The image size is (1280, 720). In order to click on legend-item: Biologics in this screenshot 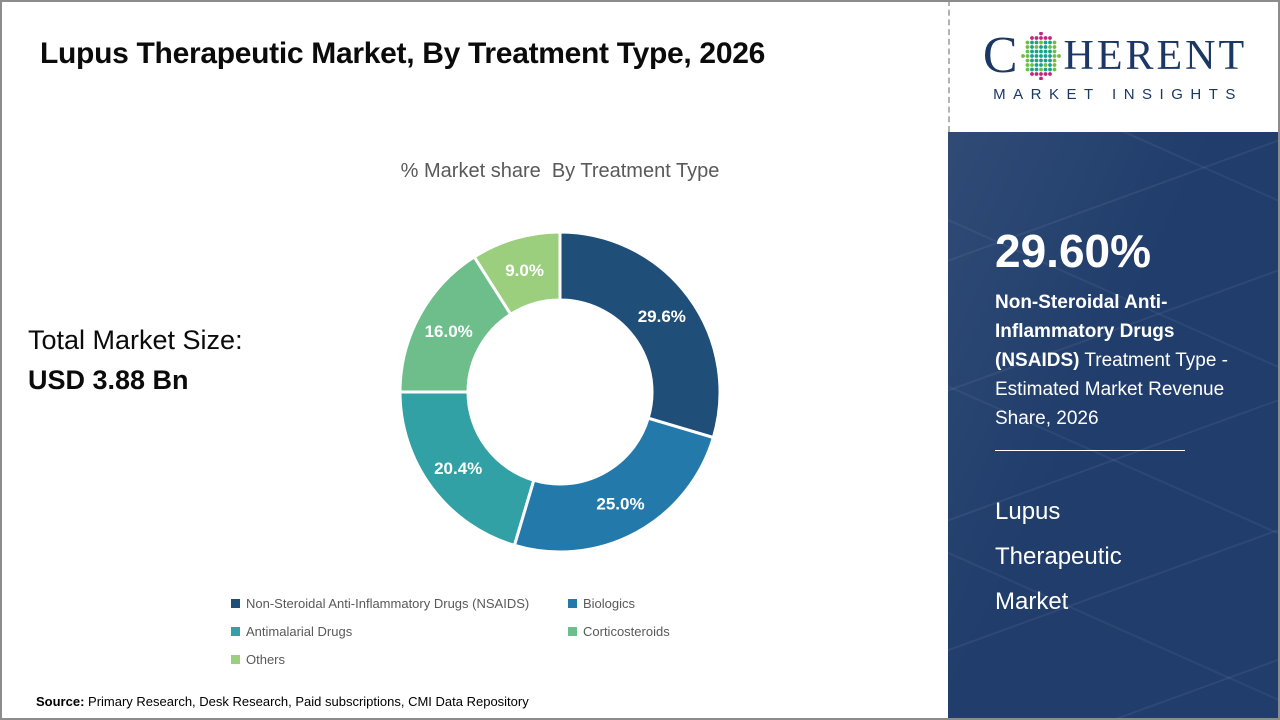, I will do `click(649, 603)`.